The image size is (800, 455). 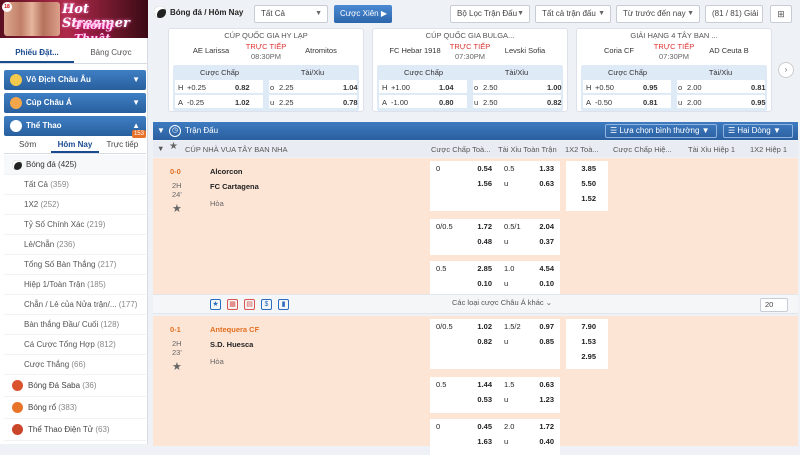 I want to click on section-euro-champ: Vô Địch Châu Âu ▼, so click(x=75, y=80).